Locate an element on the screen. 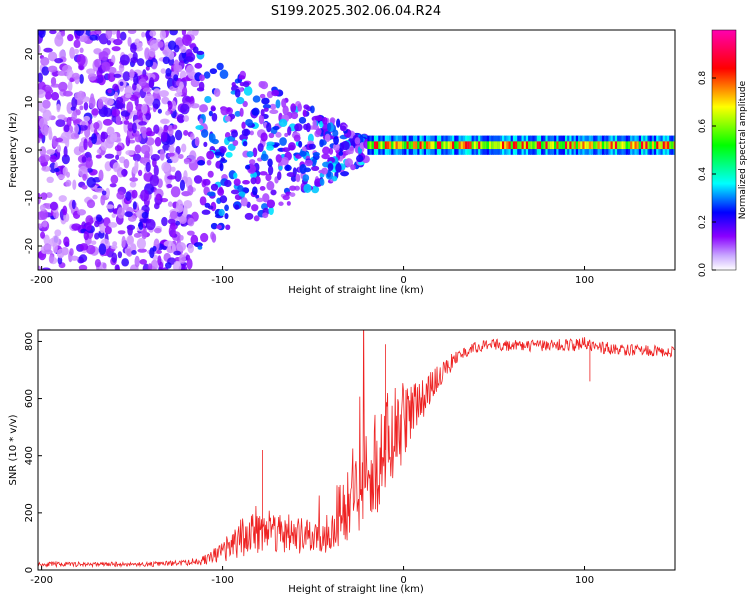  x-tick-label: 0 is located at coordinates (403, 280).